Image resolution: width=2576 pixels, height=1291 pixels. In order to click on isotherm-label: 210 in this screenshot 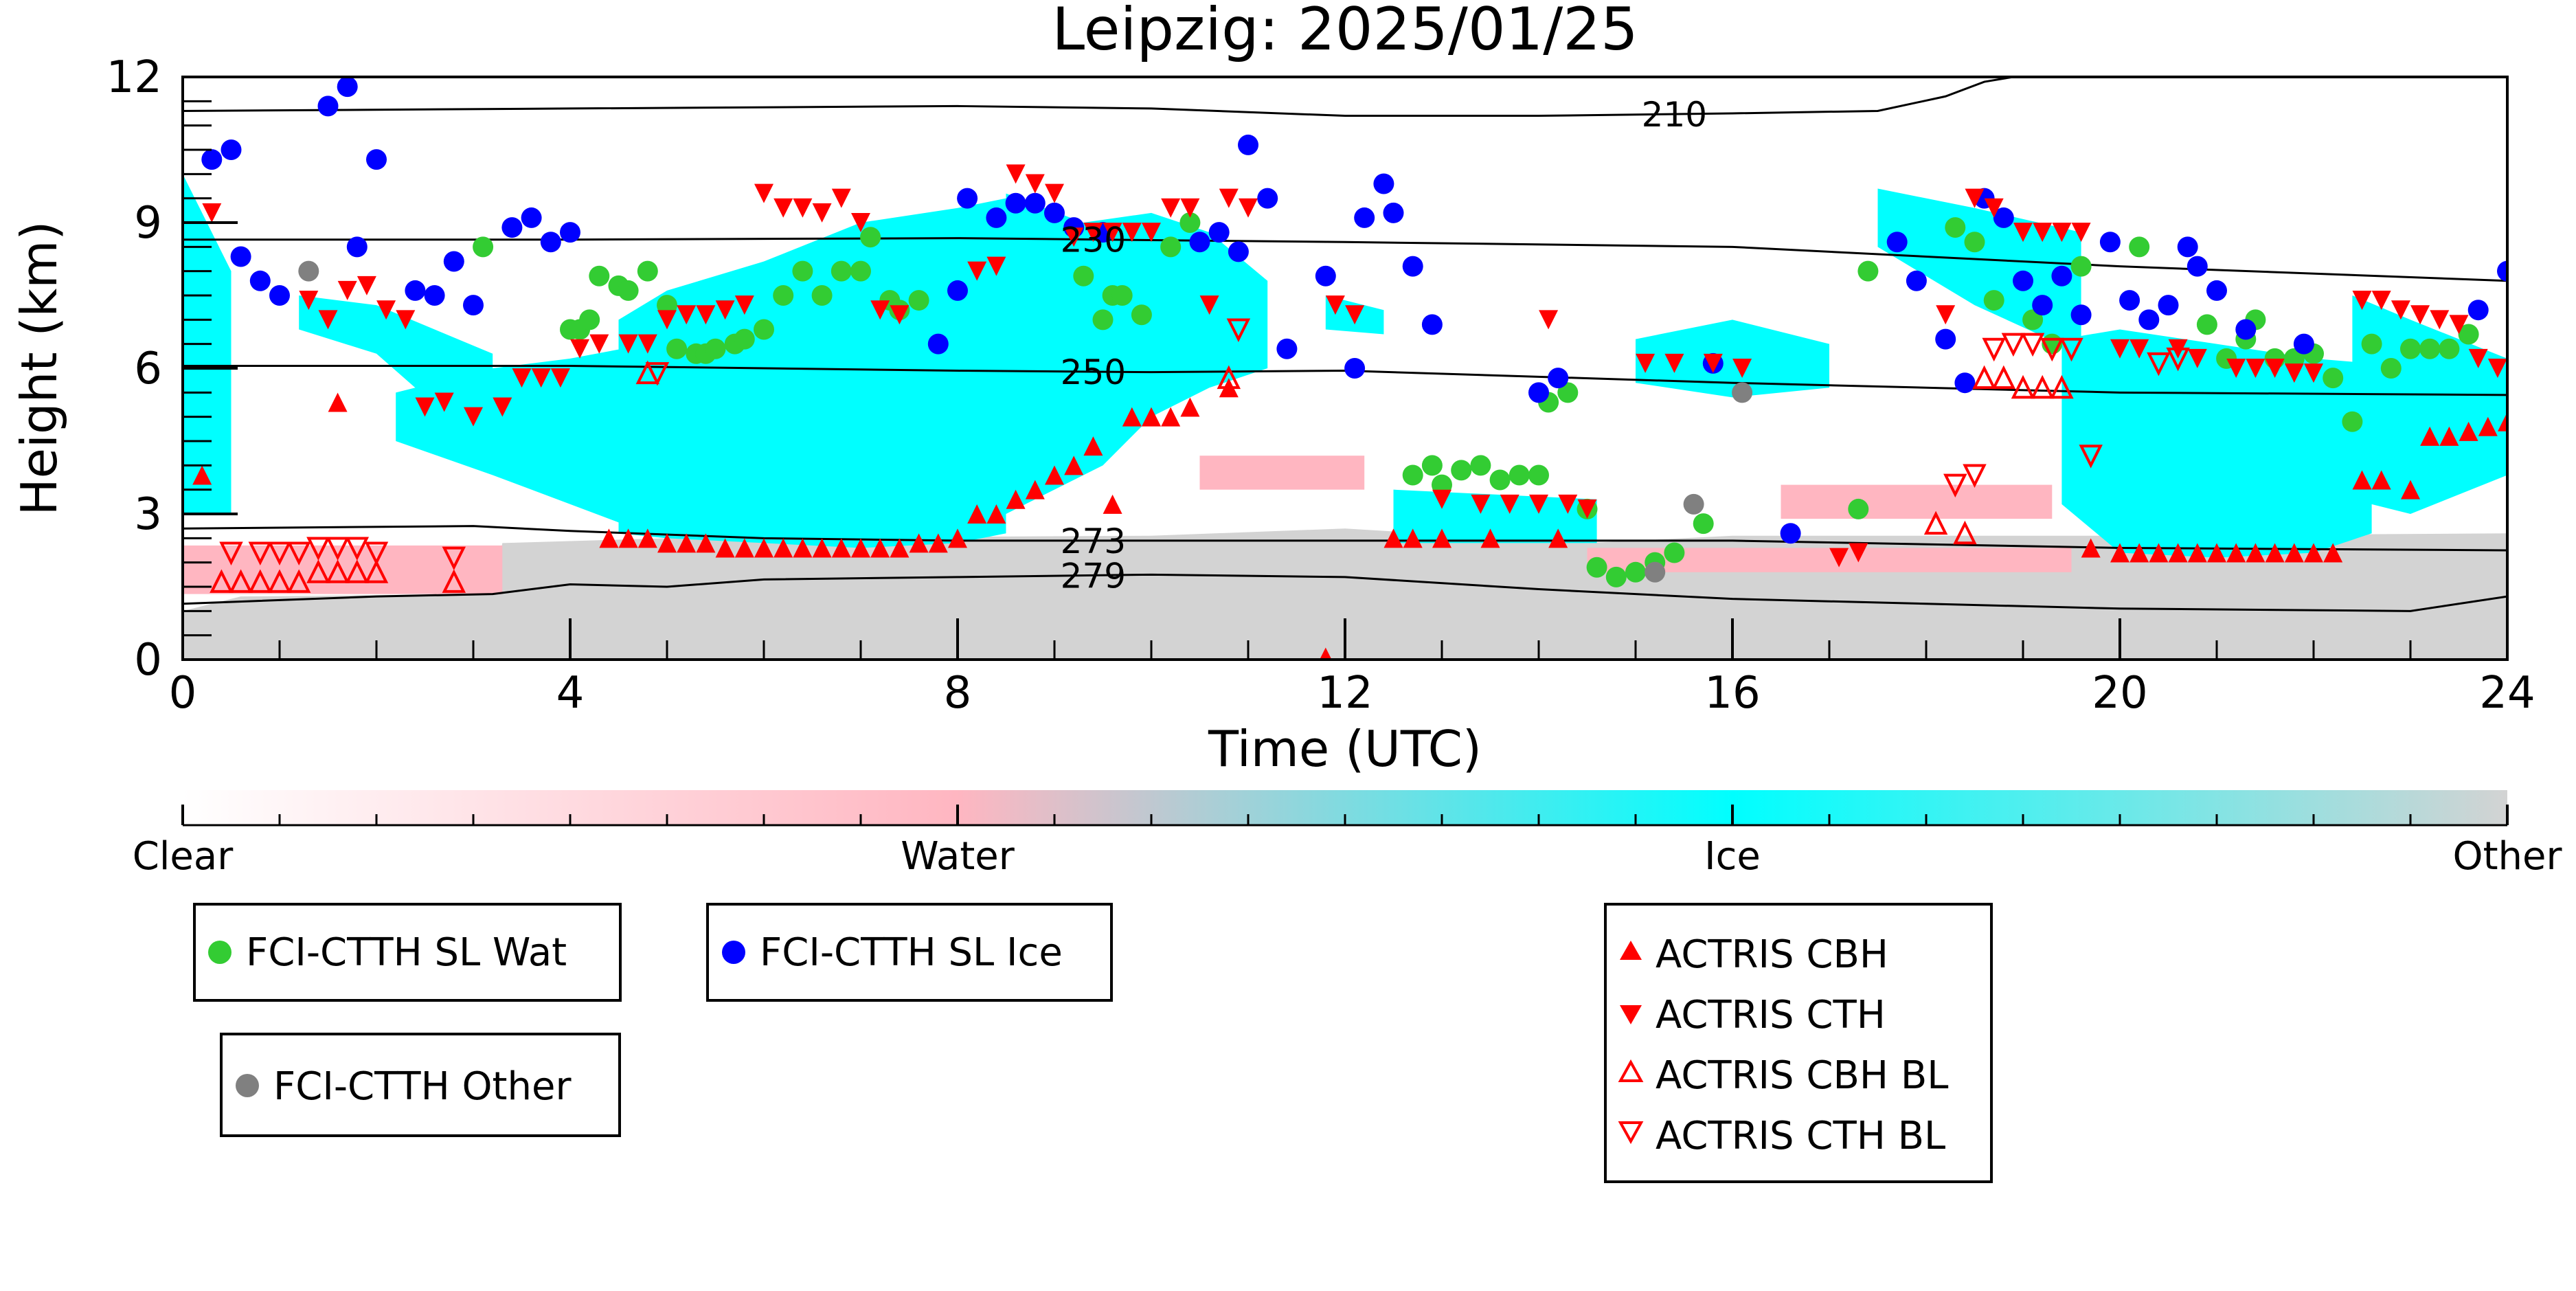, I will do `click(1674, 115)`.